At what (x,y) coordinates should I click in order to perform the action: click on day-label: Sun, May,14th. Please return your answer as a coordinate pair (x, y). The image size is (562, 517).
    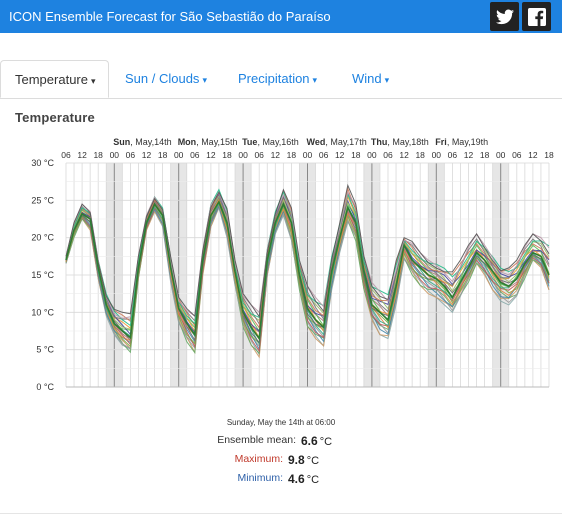
    Looking at the image, I should click on (142, 142).